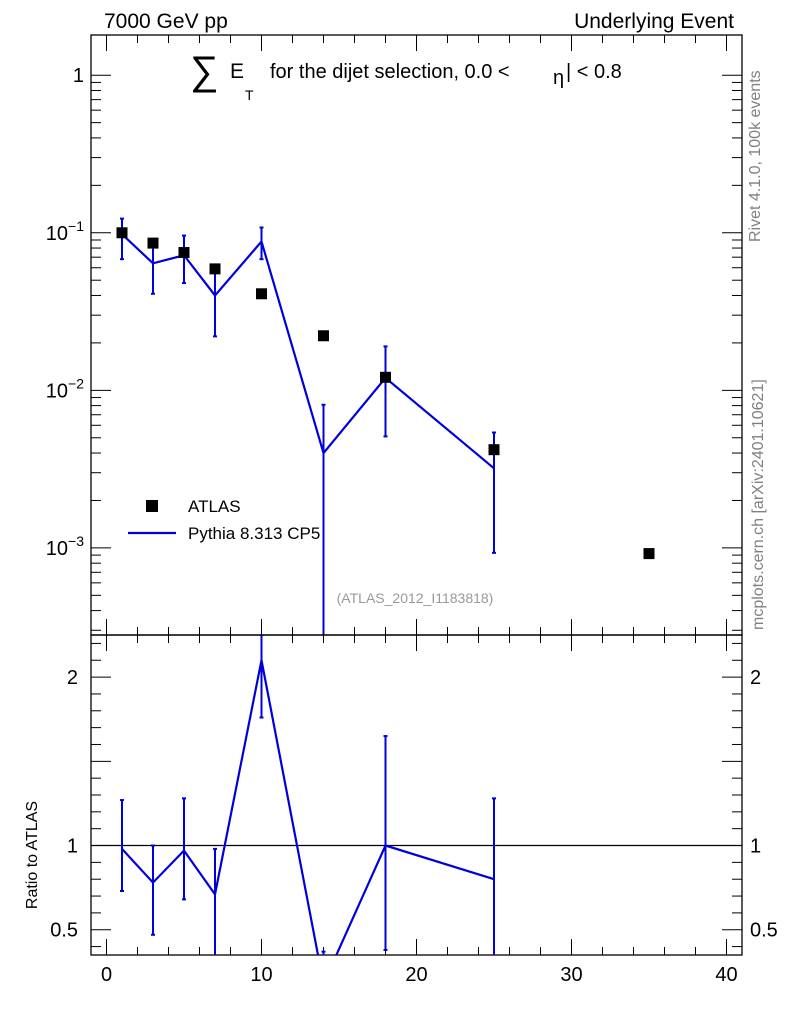  I want to click on ratio-y-tick-label-right: 0.5, so click(764, 931).